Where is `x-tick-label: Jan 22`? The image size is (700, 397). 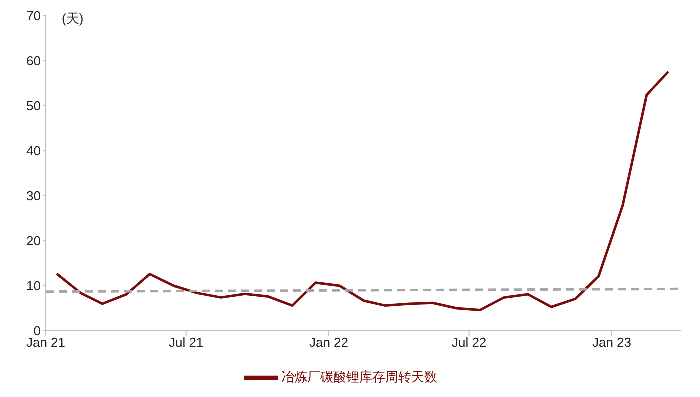
x-tick-label: Jan 22 is located at coordinates (329, 342).